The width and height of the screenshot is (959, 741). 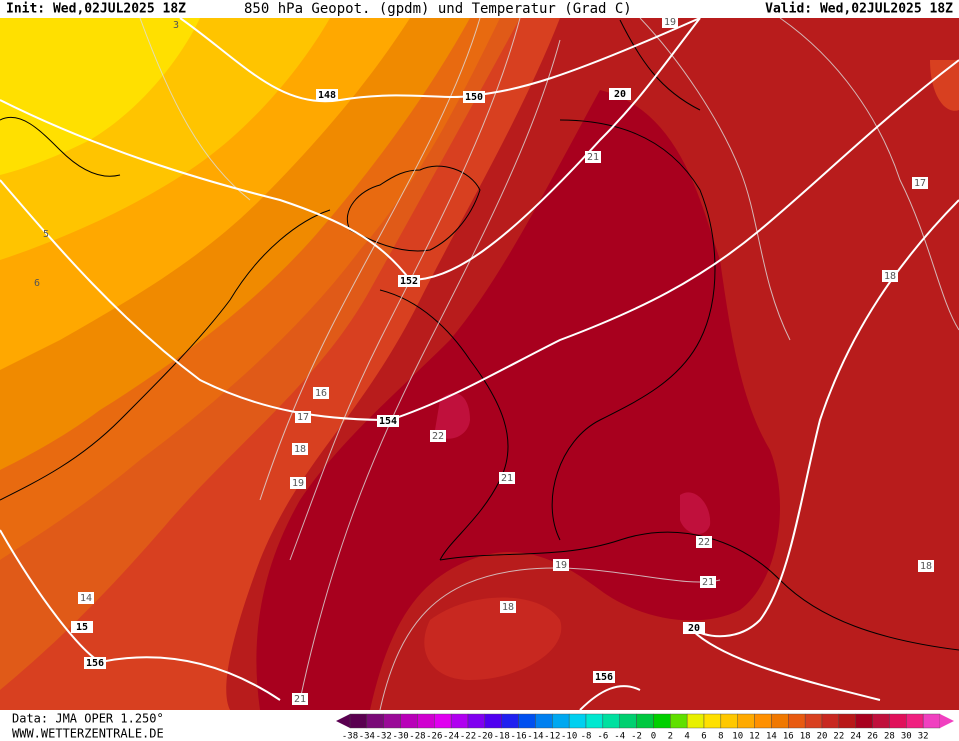 What do you see at coordinates (636, 736) in the screenshot?
I see `legend-label: -2` at bounding box center [636, 736].